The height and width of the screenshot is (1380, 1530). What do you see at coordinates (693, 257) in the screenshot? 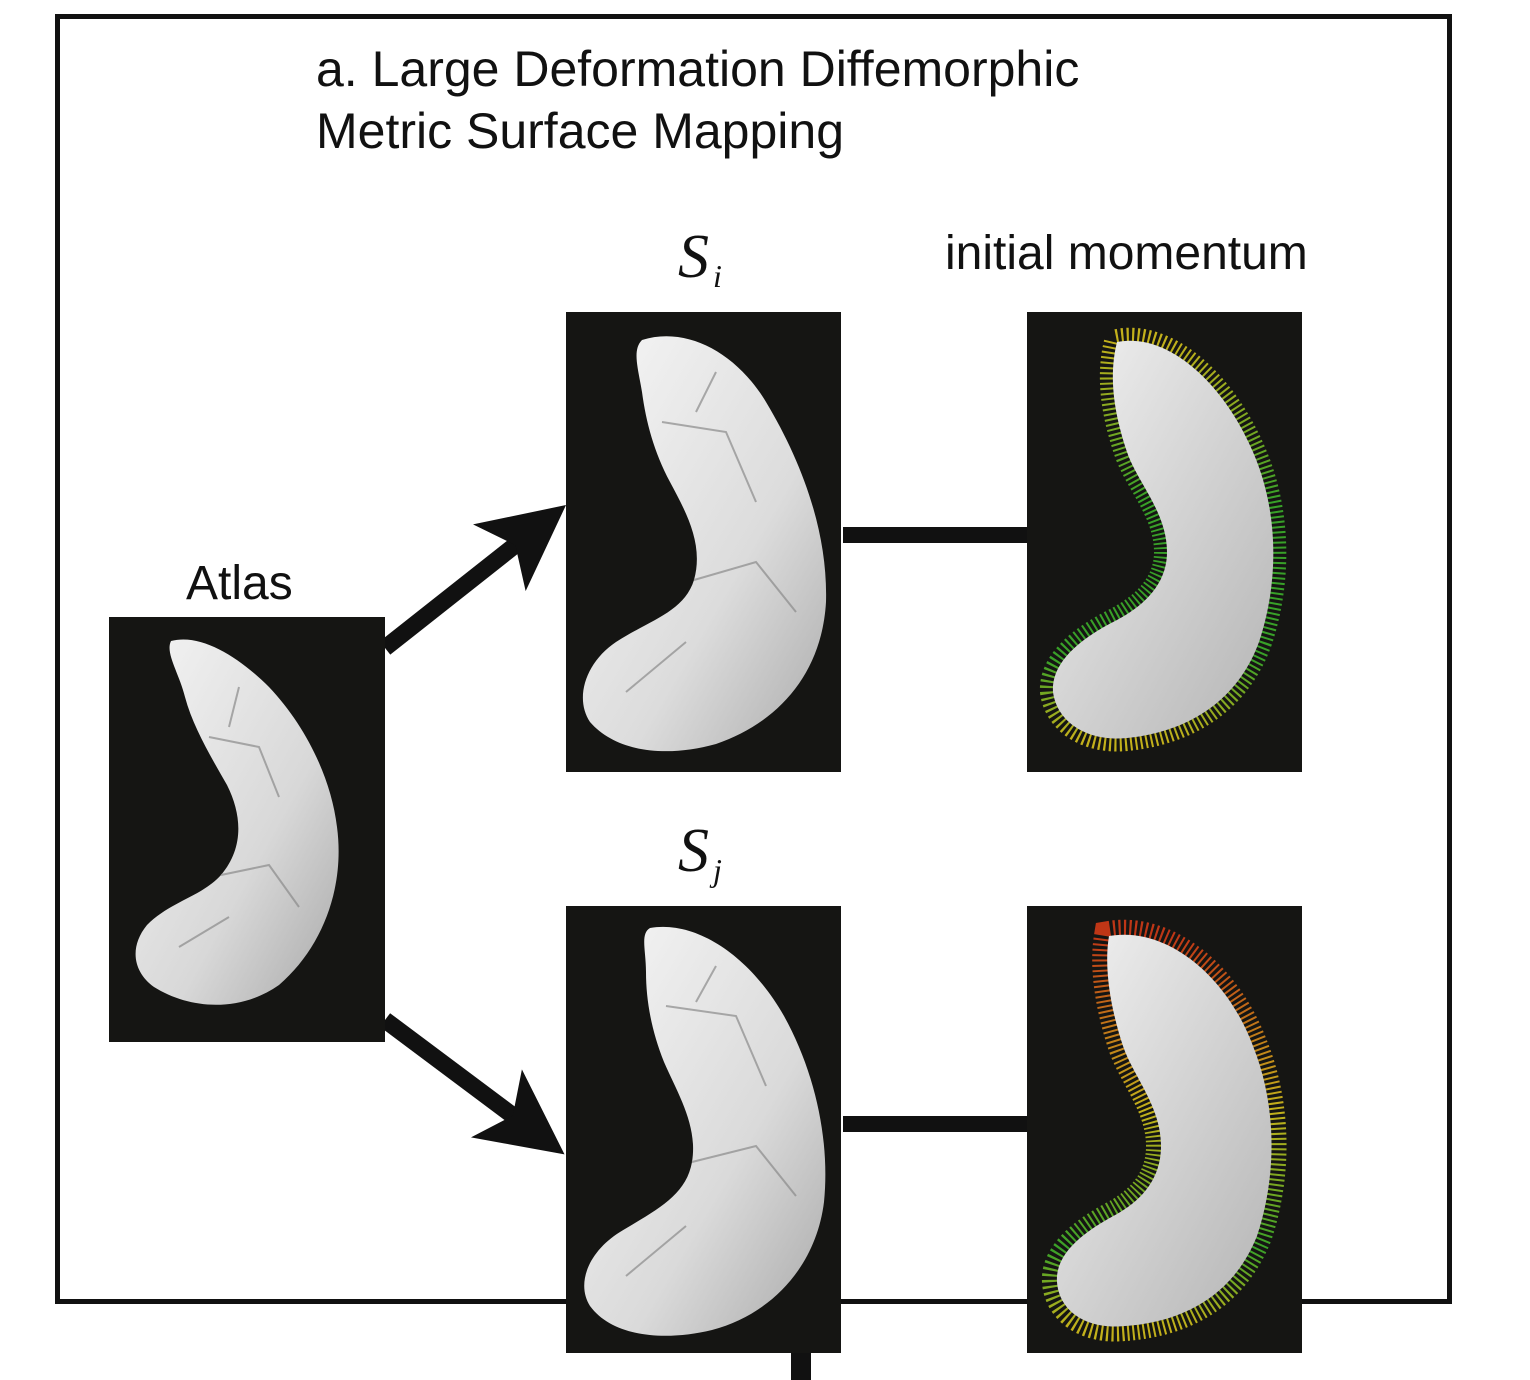
I see `subject-i-symbol: S` at bounding box center [693, 257].